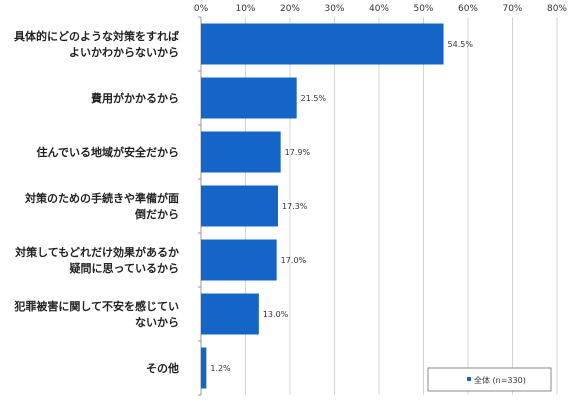 The image size is (573, 402). I want to click on legend-box, so click(489, 379).